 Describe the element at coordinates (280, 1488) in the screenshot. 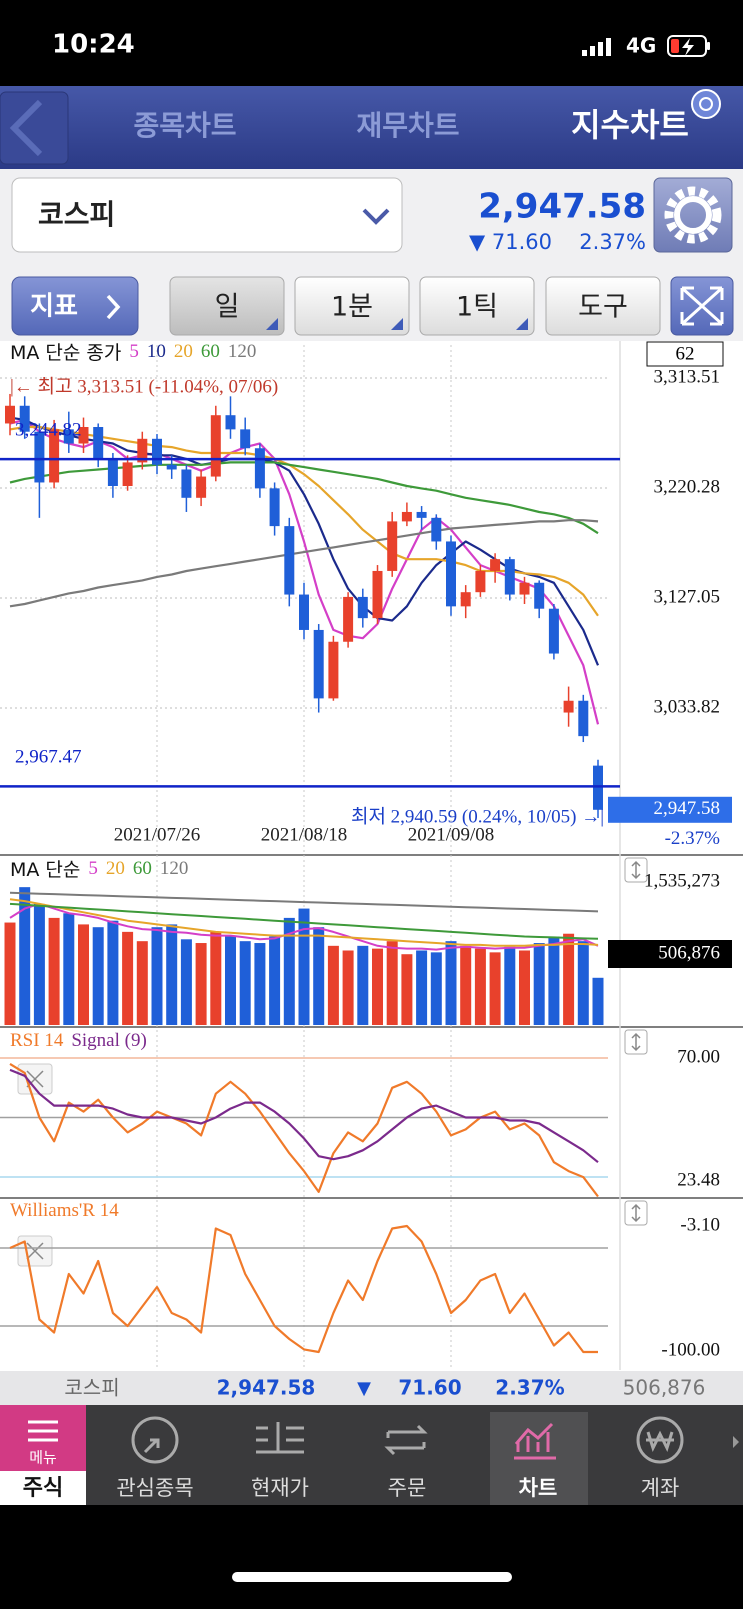

I see `nav-label: 현재가` at that location.